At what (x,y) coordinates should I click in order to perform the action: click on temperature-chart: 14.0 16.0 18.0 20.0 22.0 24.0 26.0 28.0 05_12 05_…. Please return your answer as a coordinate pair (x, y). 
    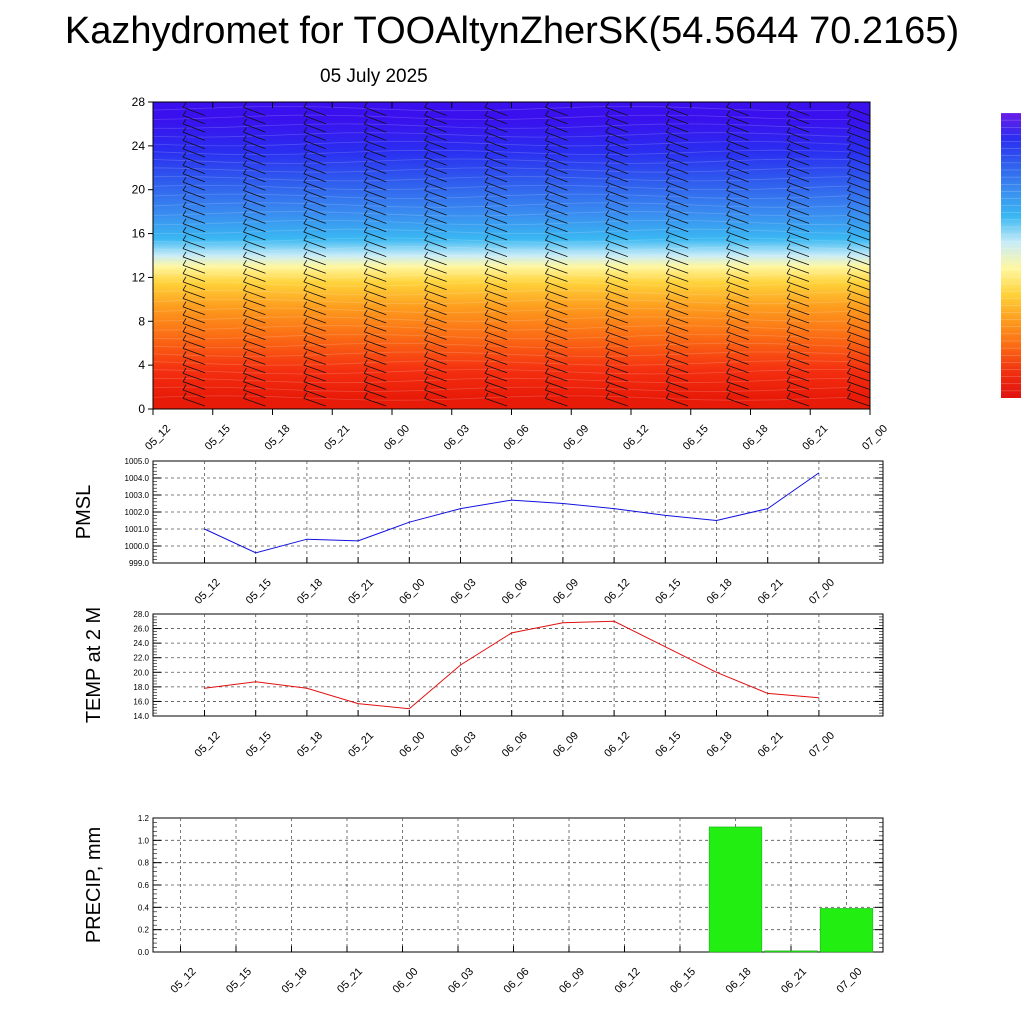
    Looking at the image, I should click on (483, 683).